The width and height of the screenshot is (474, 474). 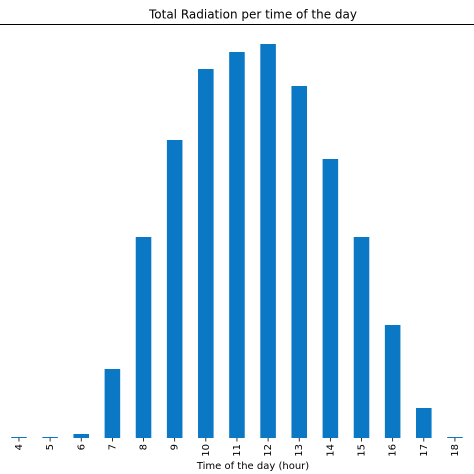 I want to click on x-tick-label: 11, so click(x=237, y=450).